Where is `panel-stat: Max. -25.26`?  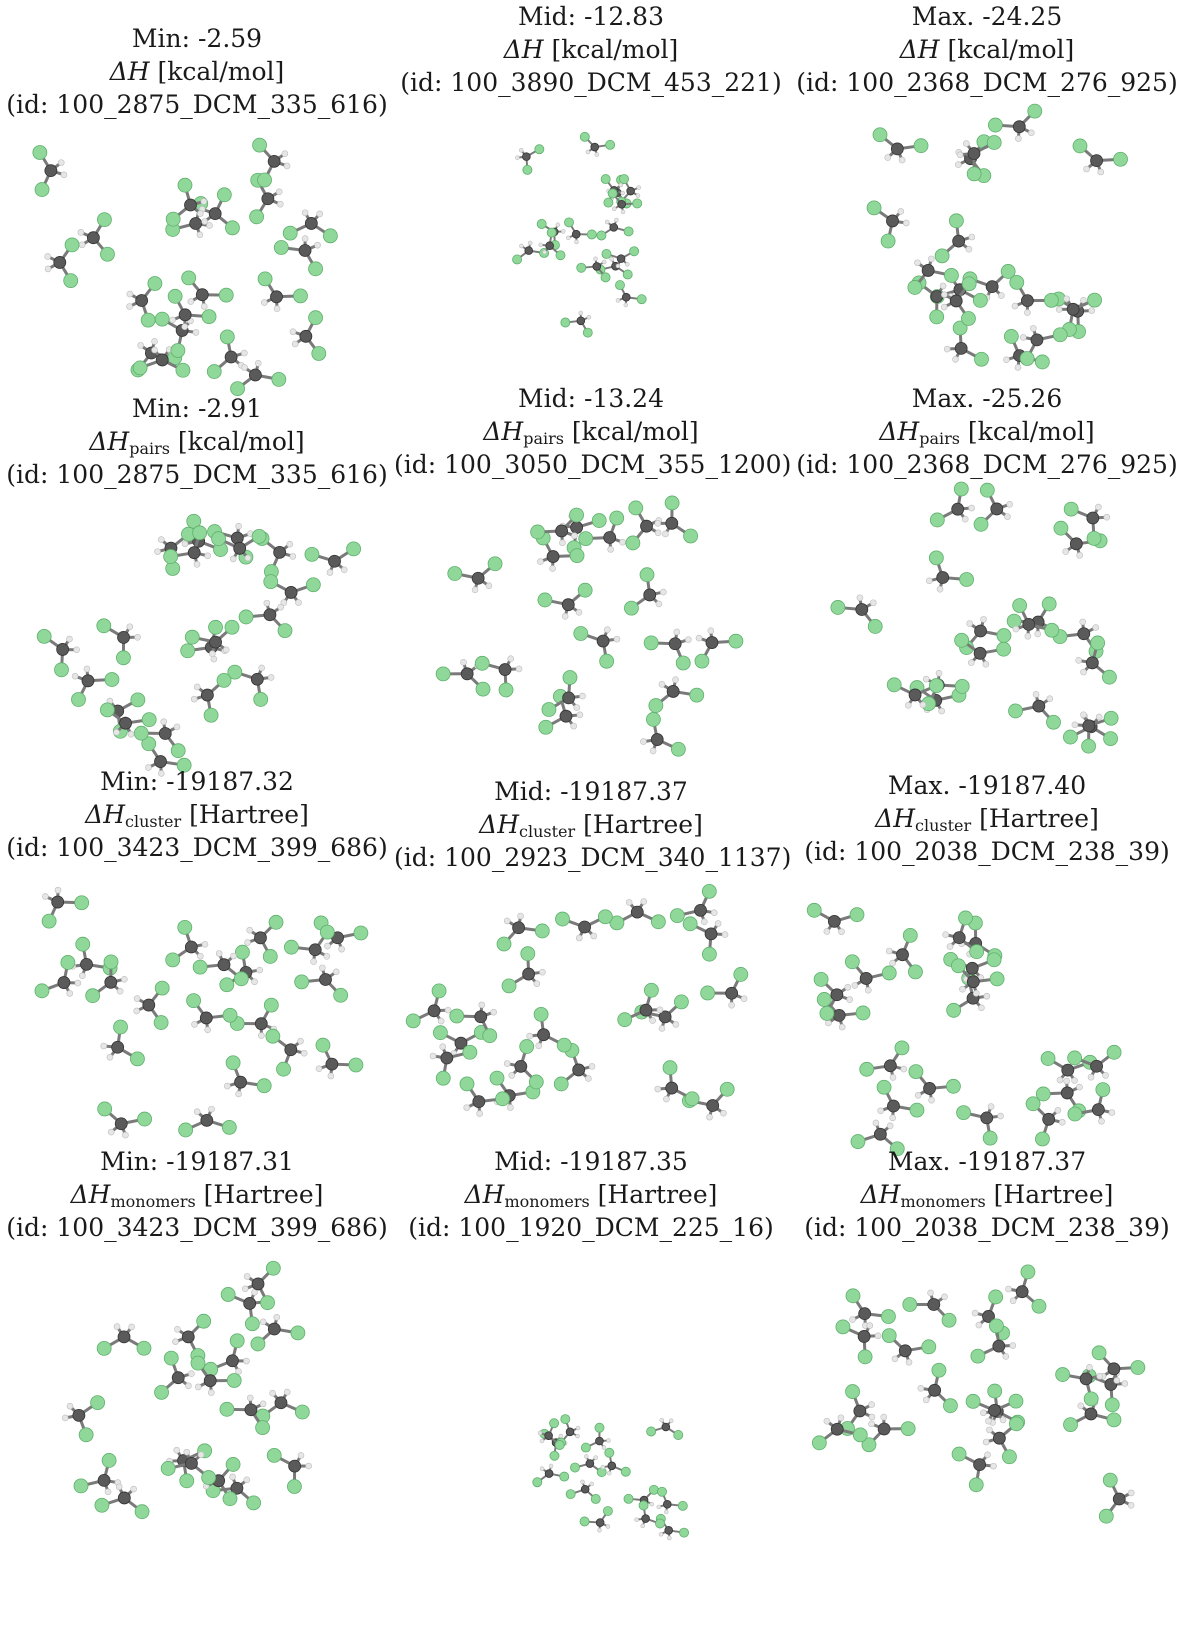
panel-stat: Max. -25.26 is located at coordinates (987, 398).